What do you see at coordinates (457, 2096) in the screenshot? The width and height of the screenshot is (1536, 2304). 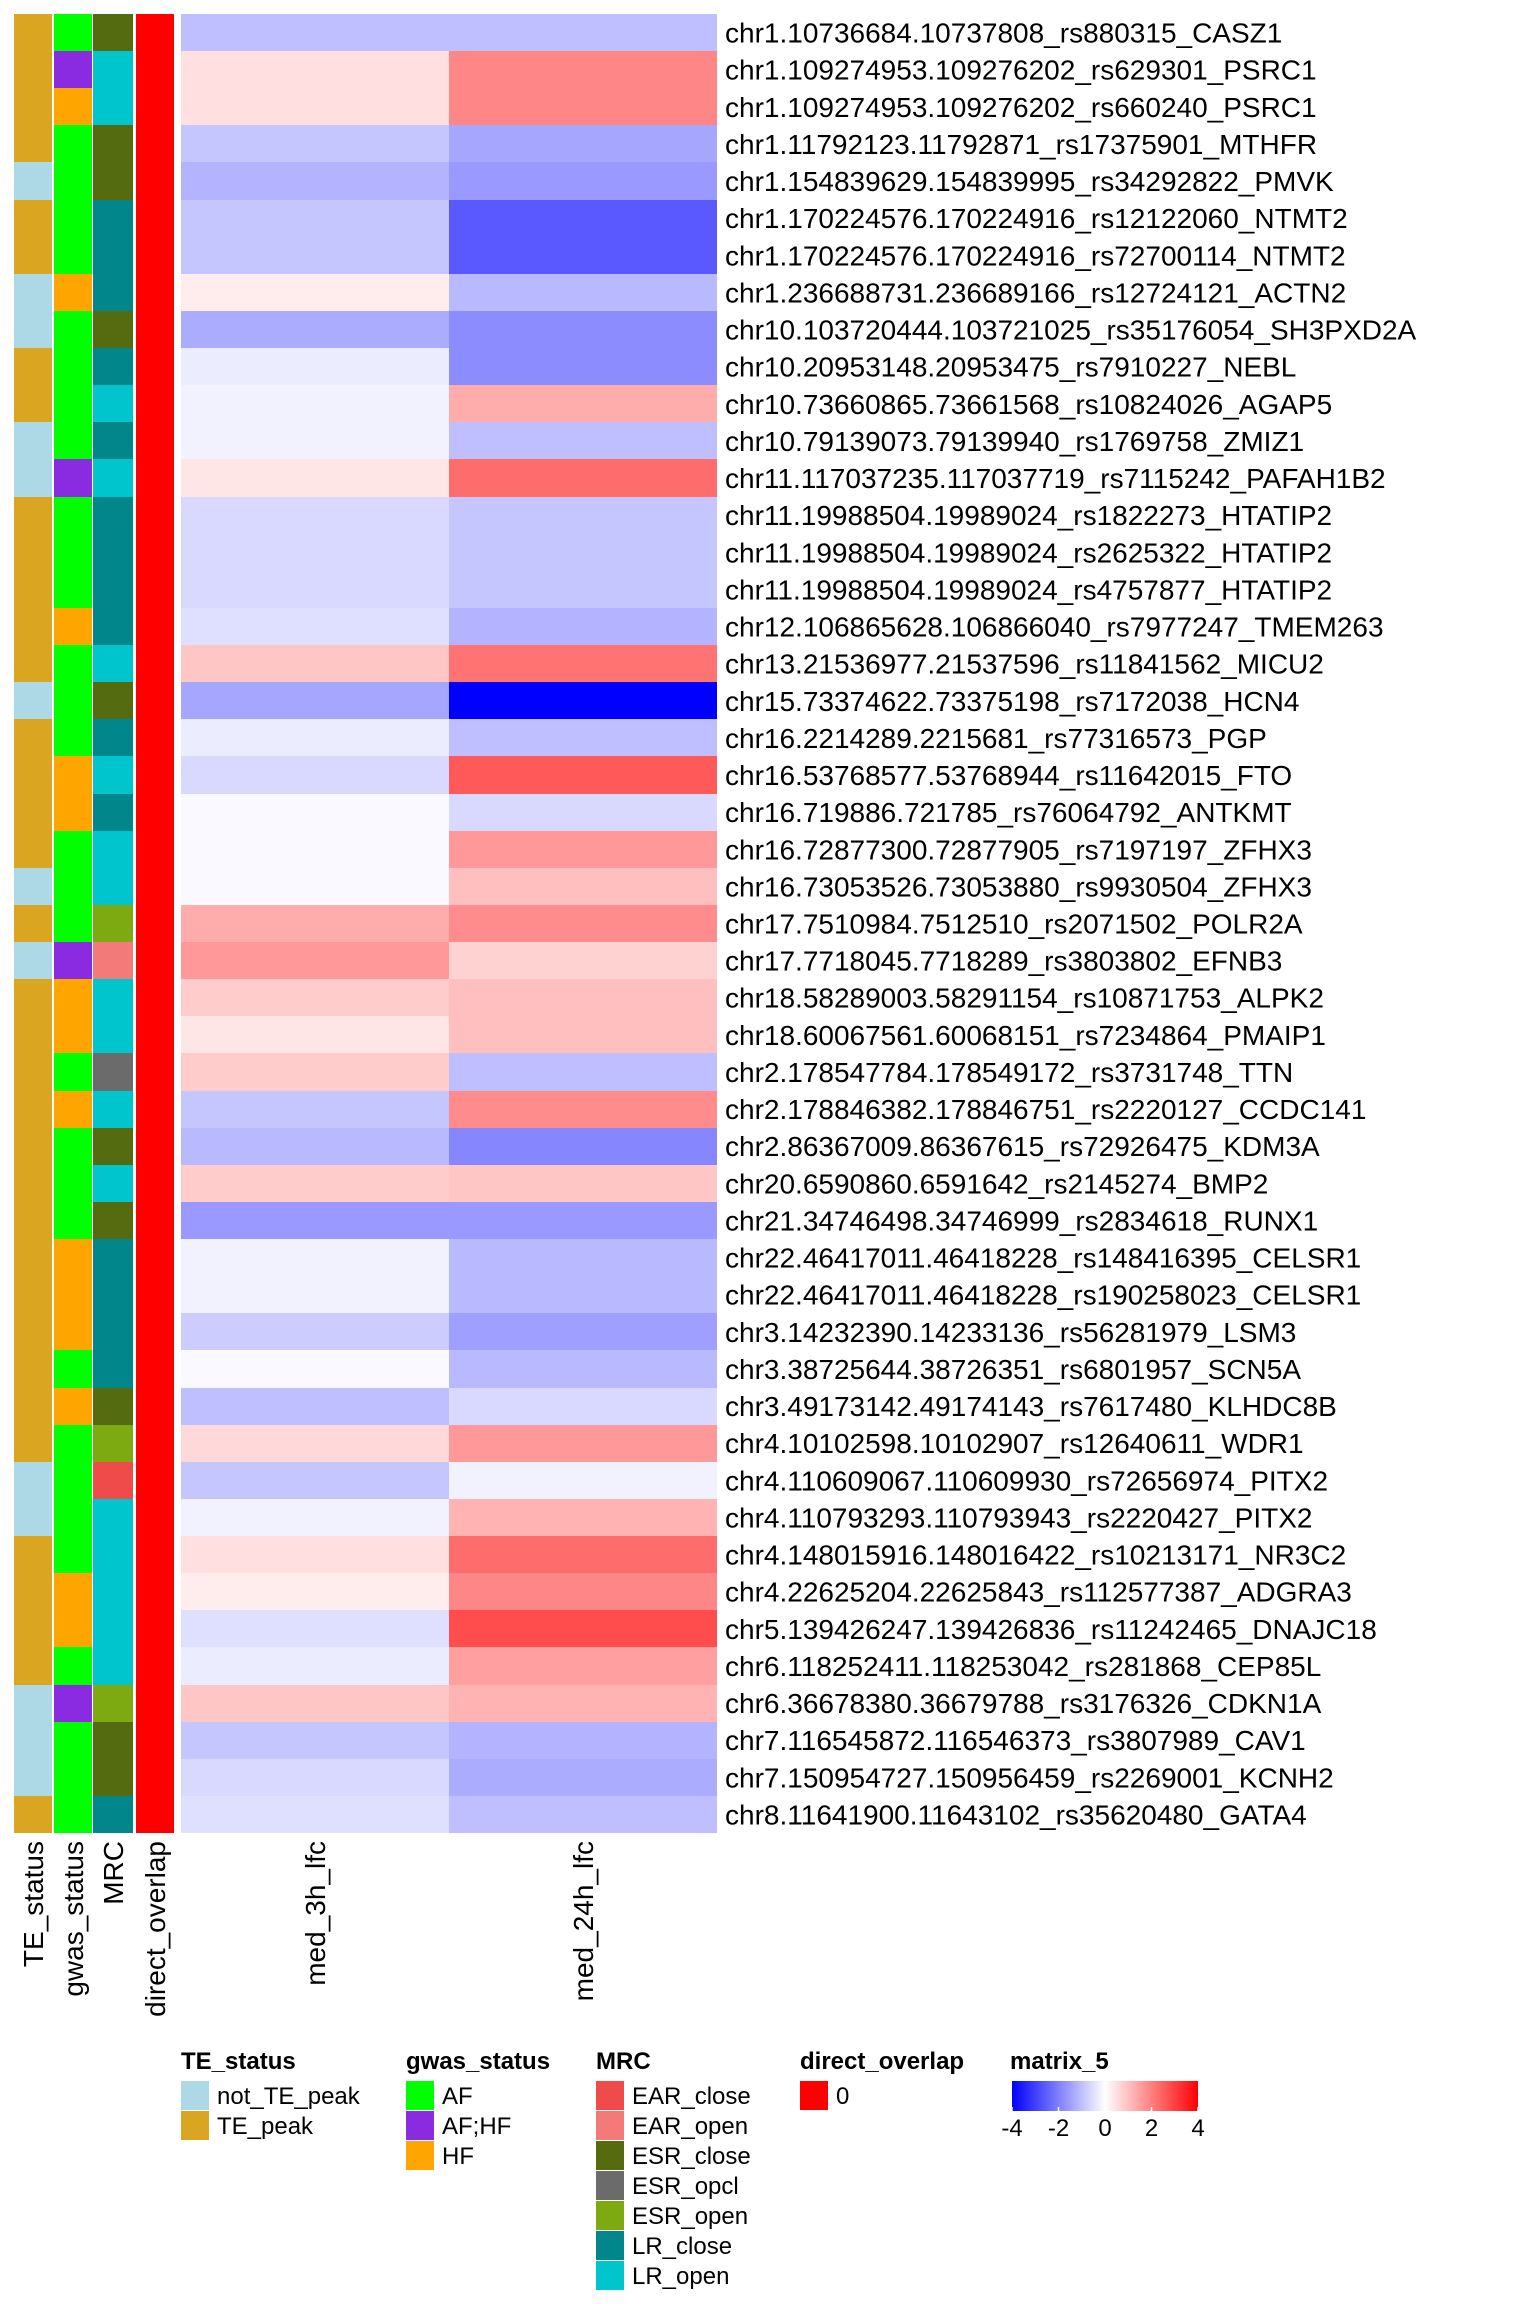 I see `legend-label: AF` at bounding box center [457, 2096].